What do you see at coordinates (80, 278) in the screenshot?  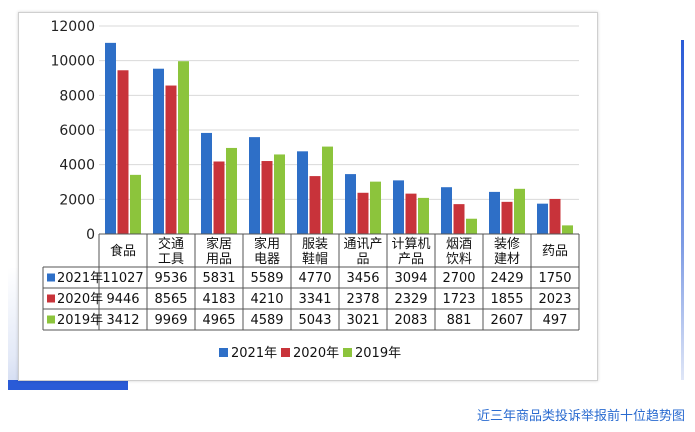 I see `table-series-label: 2021年` at bounding box center [80, 278].